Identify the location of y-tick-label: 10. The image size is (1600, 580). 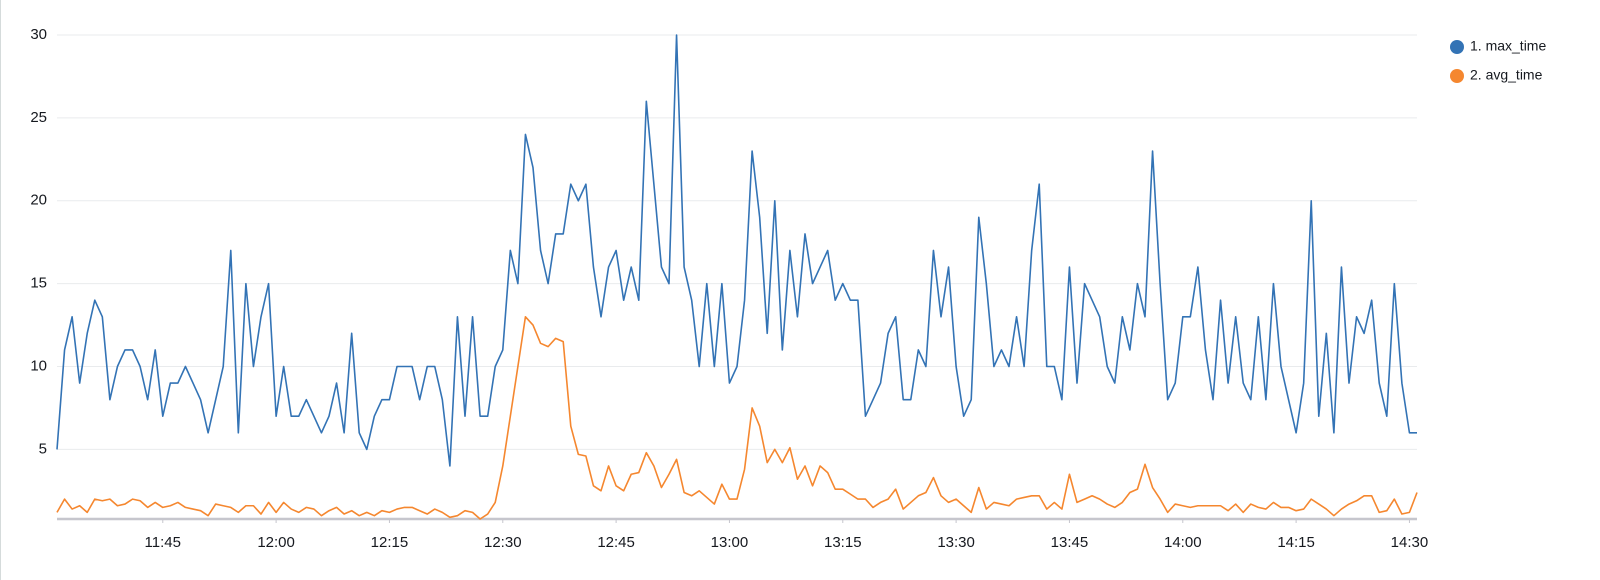
(38, 365).